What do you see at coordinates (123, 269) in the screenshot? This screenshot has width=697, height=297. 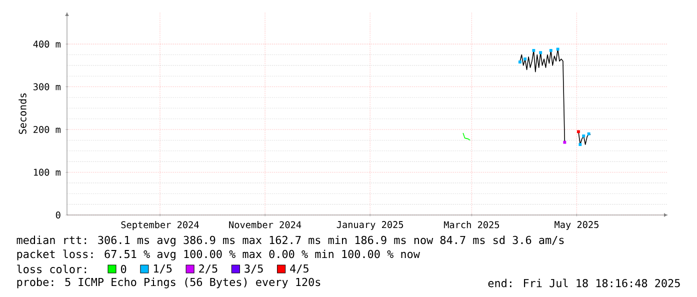 I see `legend-label: 0` at bounding box center [123, 269].